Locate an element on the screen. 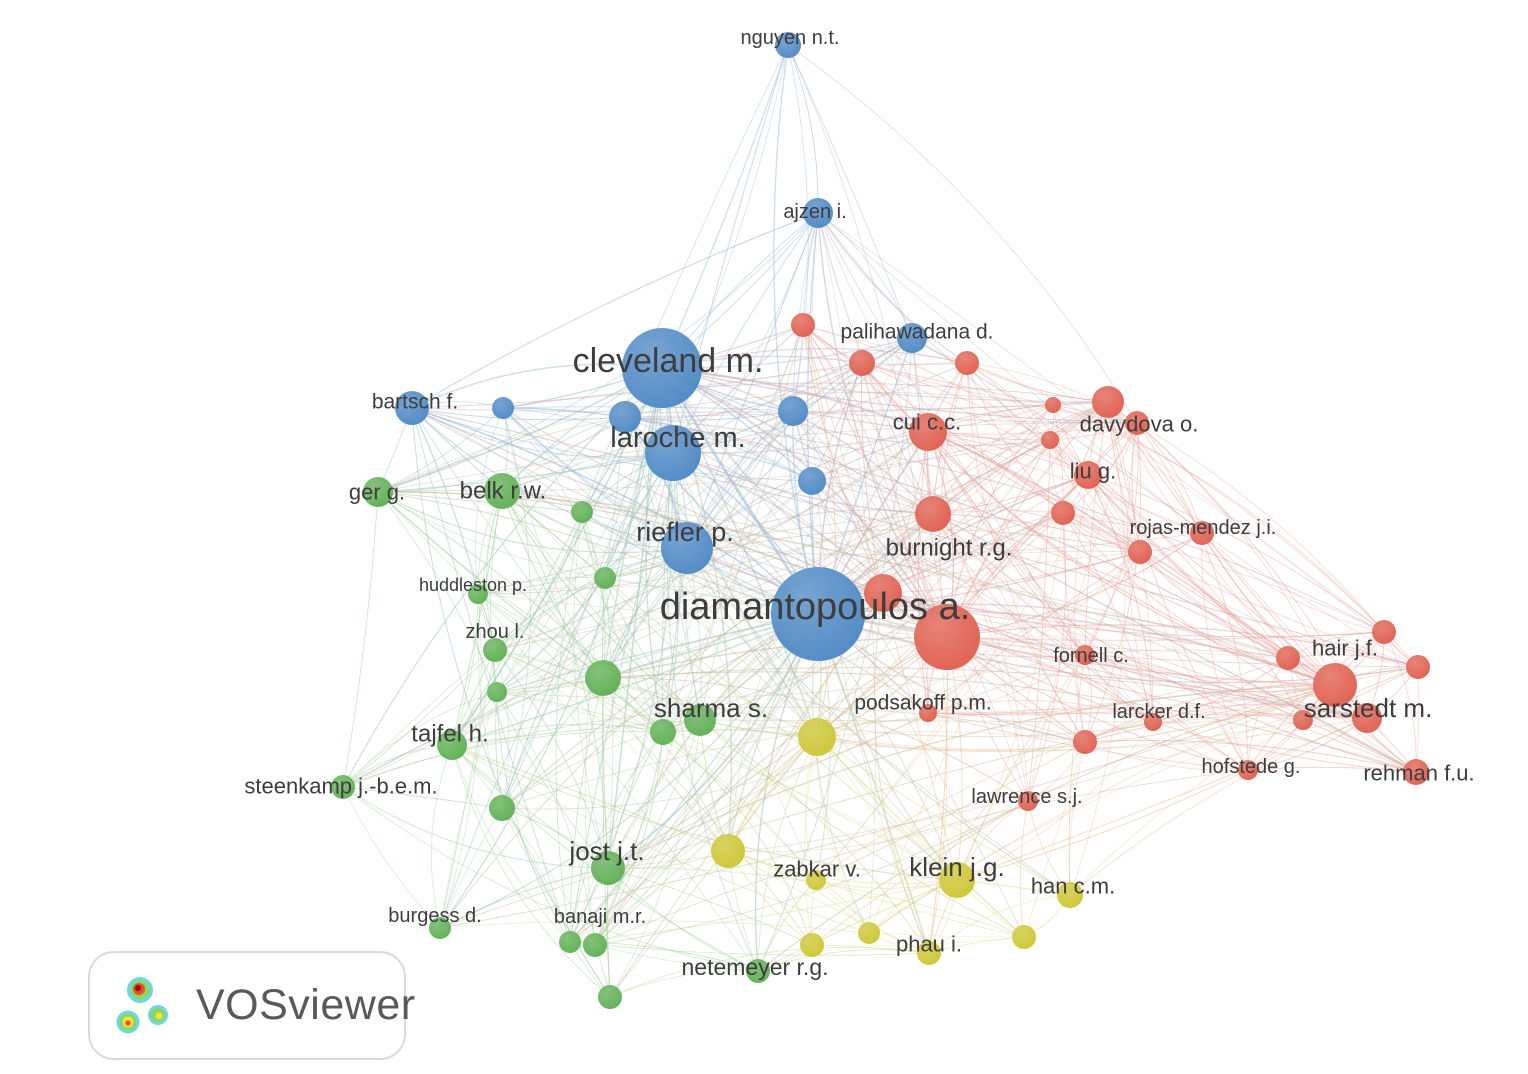  author-label-fornell-c: fornell c. is located at coordinates (1091, 656).